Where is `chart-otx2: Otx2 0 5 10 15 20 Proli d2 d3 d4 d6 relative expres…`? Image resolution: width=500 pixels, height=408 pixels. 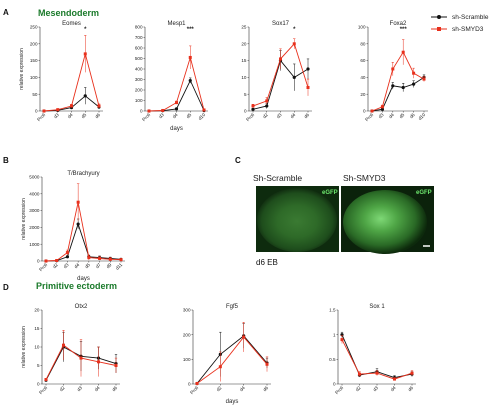 chart-otx2: Otx2 0 5 10 15 20 Proli d2 d3 d4 d6 relative expres… is located at coordinates (70, 349).